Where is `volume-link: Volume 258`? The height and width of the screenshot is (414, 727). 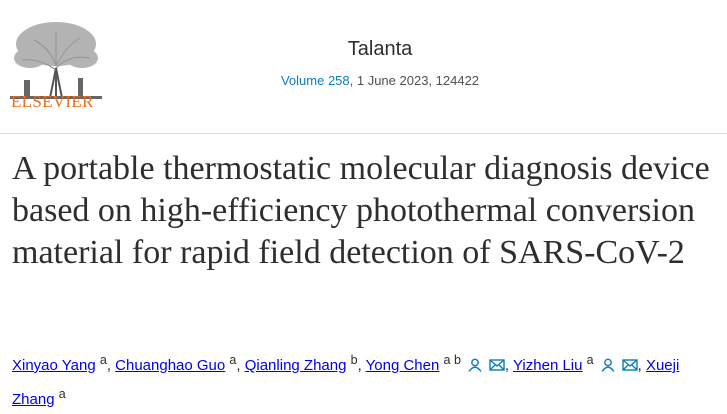 volume-link: Volume 258 is located at coordinates (315, 80).